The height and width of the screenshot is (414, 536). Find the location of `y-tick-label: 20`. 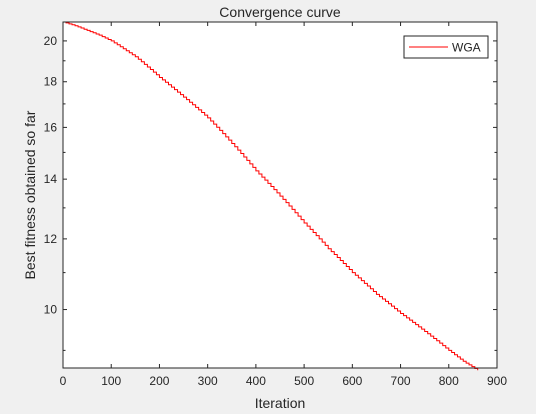

y-tick-label: 20 is located at coordinates (51, 41).